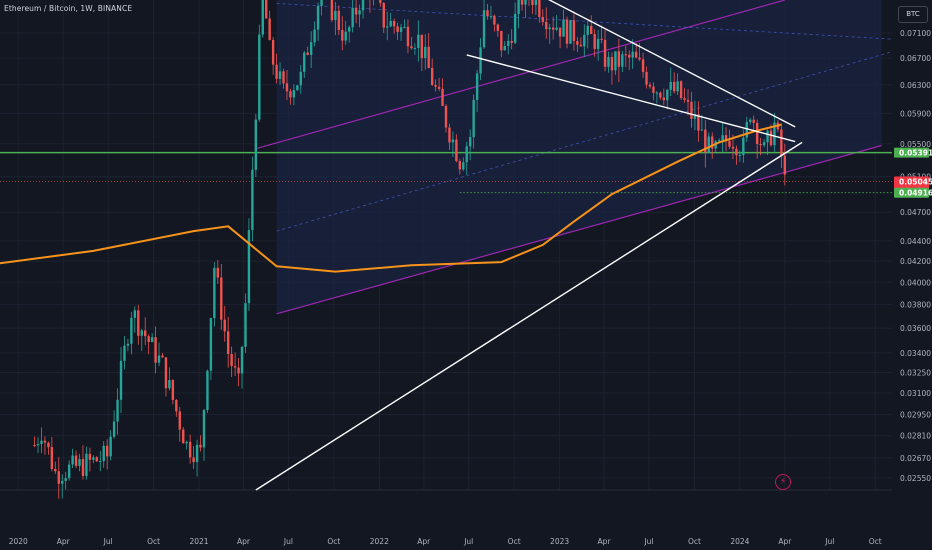  What do you see at coordinates (915, 241) in the screenshot?
I see `price-tick-label: 0.04400` at bounding box center [915, 241].